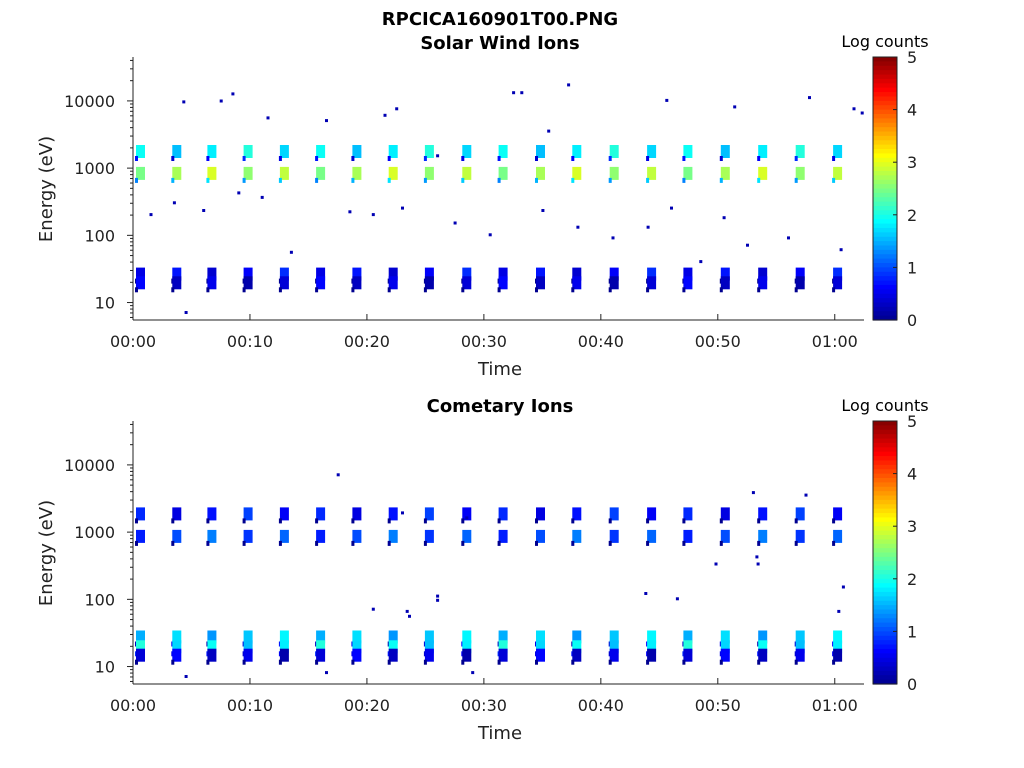  I want to click on y-tick-label: 10000, so click(89, 465).